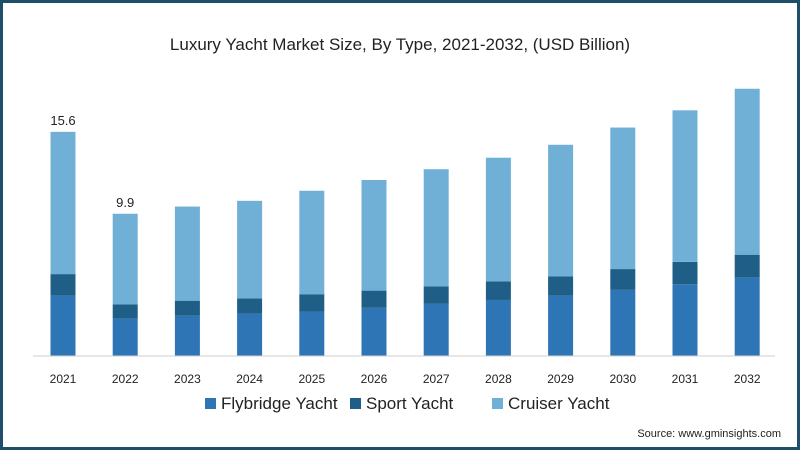 The height and width of the screenshot is (450, 800). Describe the element at coordinates (747, 379) in the screenshot. I see `x-tick-label-2032: 2032` at that location.